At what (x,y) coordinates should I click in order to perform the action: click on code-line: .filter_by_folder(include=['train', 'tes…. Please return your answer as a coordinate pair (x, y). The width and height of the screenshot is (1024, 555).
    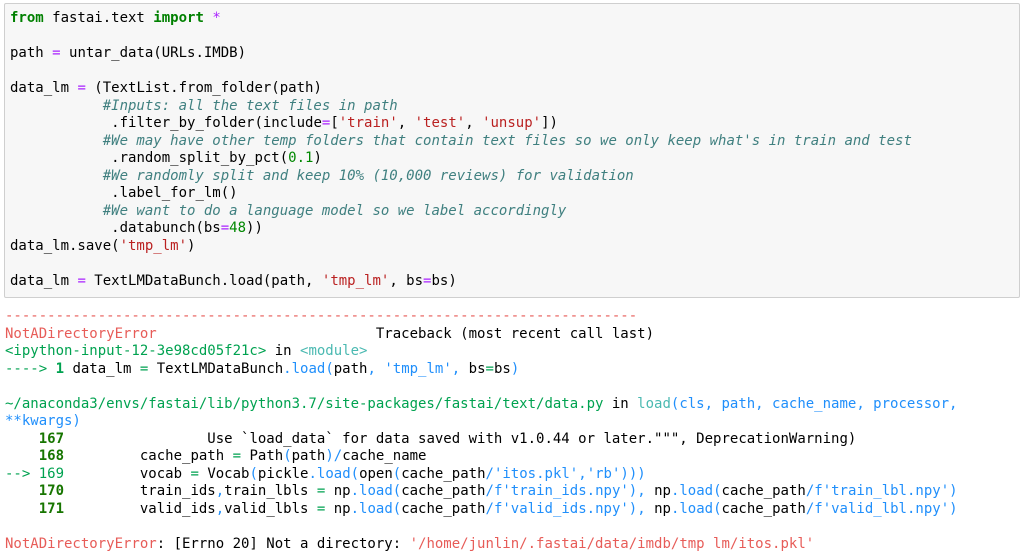
    Looking at the image, I should click on (284, 123).